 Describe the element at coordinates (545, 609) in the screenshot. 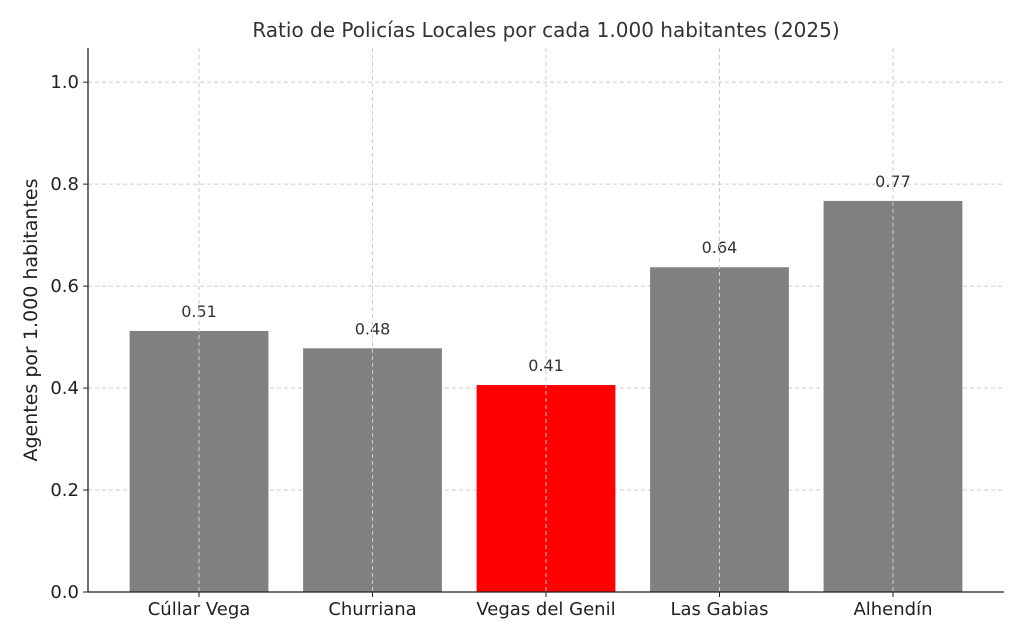

I see `x-tick-label: Vegas del Genil` at that location.